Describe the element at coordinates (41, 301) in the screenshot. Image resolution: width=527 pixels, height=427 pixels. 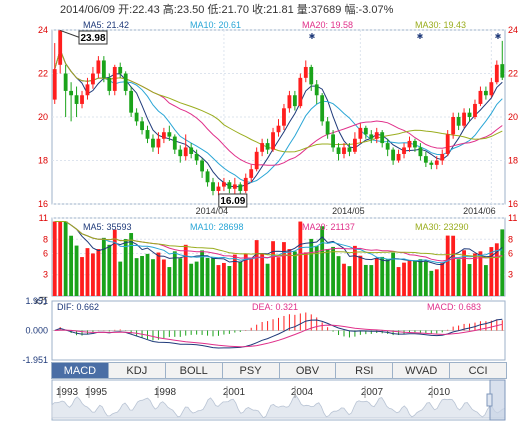
I see `volume-unit-label: x万` at that location.